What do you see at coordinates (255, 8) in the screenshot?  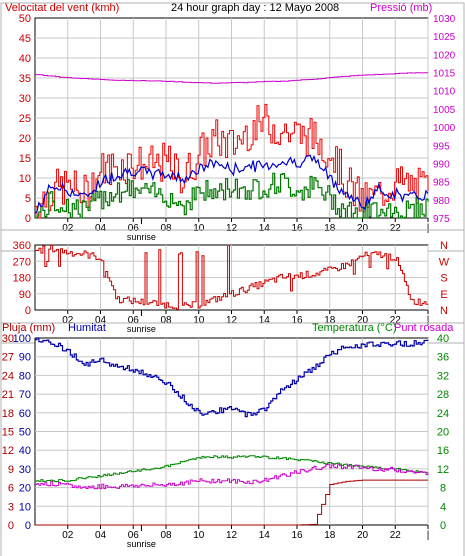 I see `graph-title: 24 hour graph day : 12 Mayo 2008` at bounding box center [255, 8].